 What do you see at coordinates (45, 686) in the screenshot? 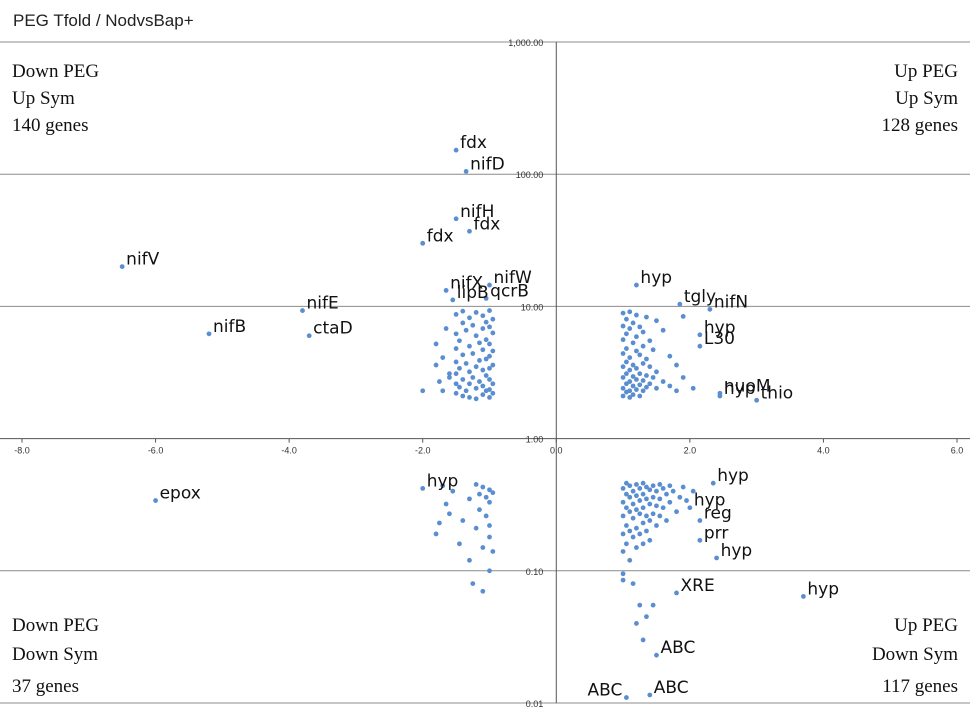
I see `quadrant-label: 37 genes` at bounding box center [45, 686].